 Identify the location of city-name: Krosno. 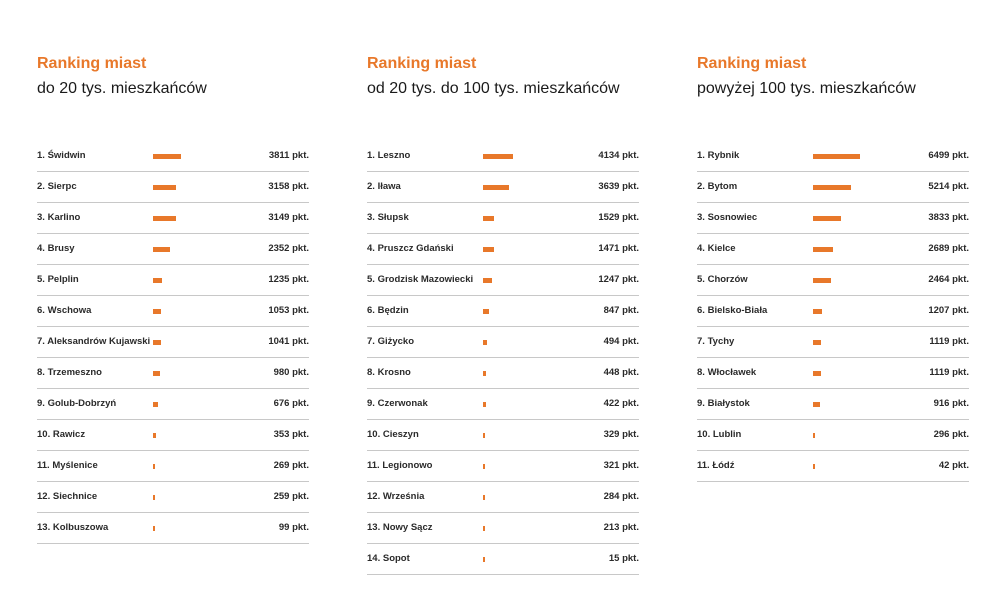
(394, 372).